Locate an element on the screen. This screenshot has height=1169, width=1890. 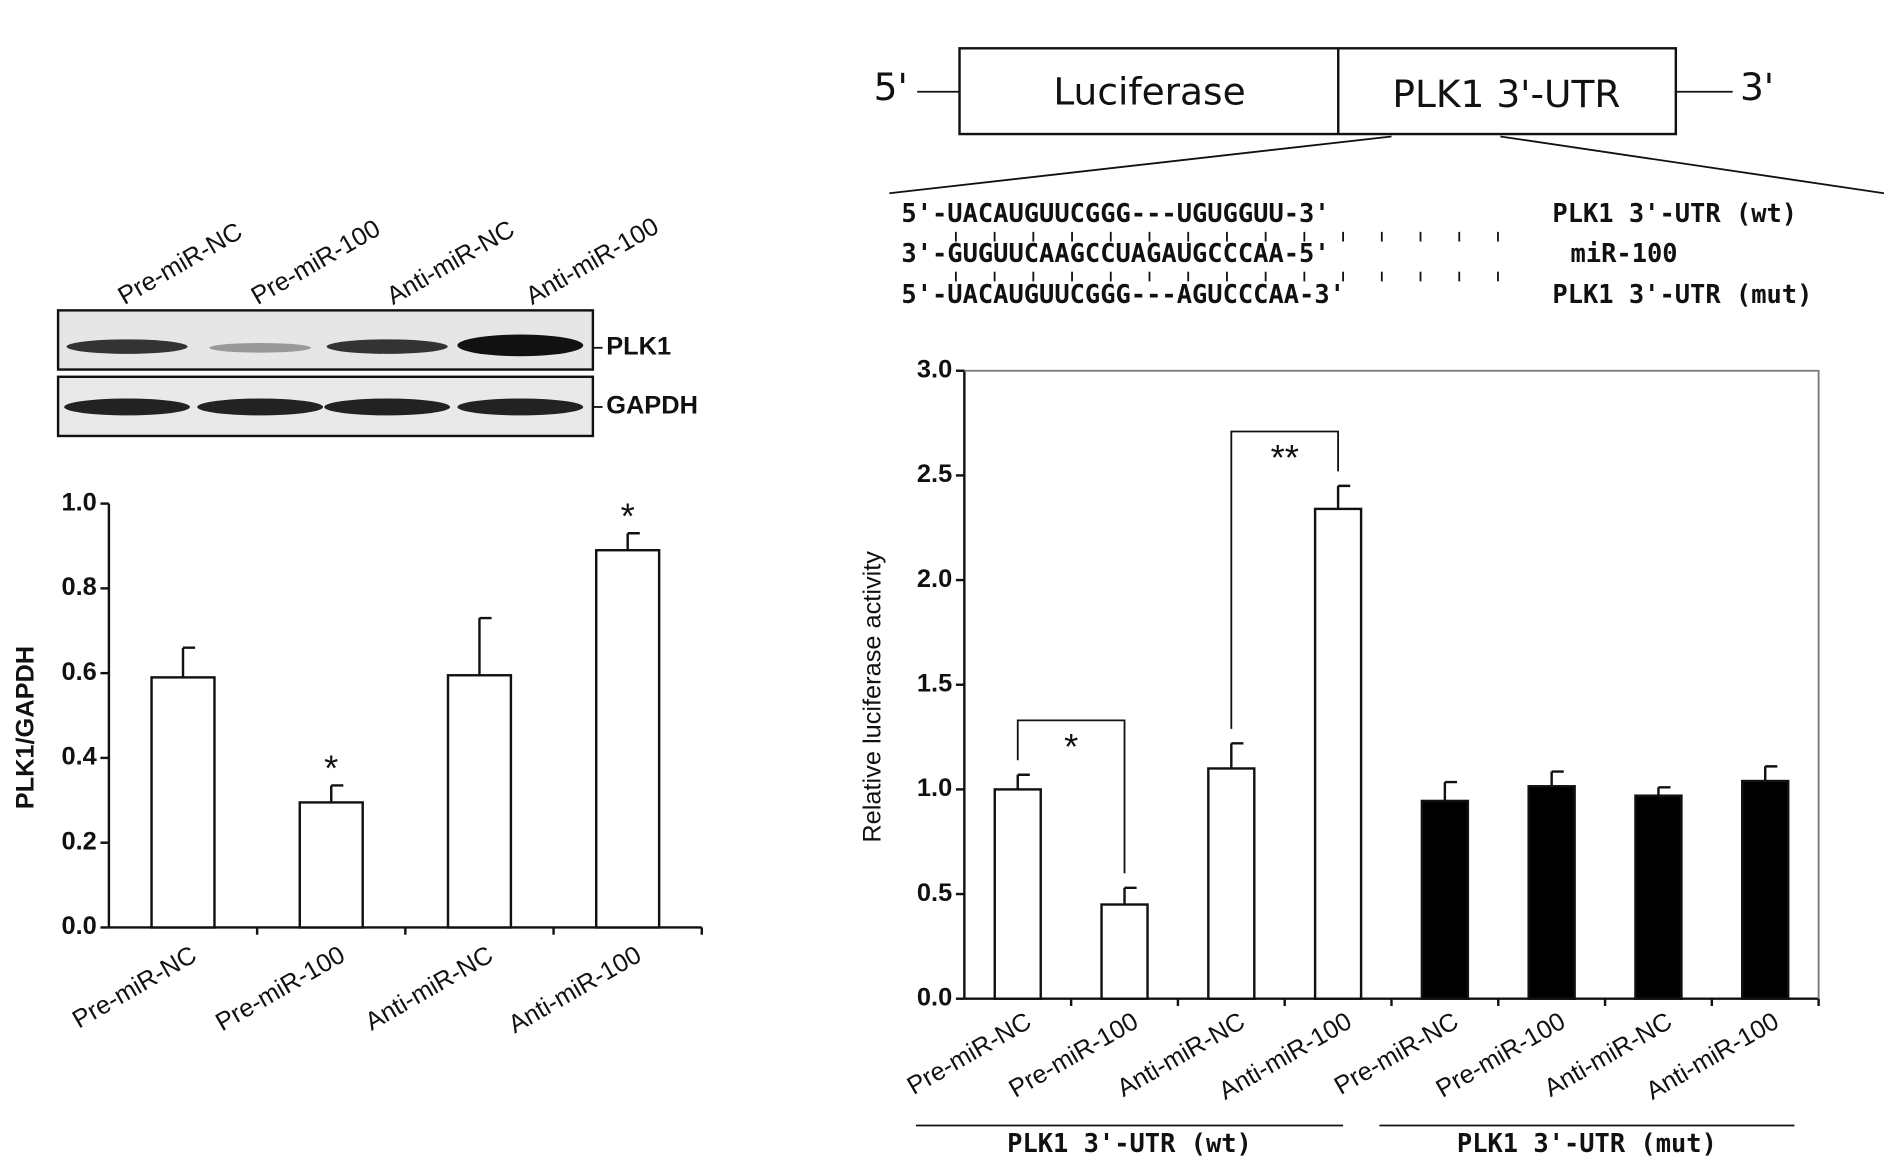
y-tick-label: 0.5 is located at coordinates (934, 893).